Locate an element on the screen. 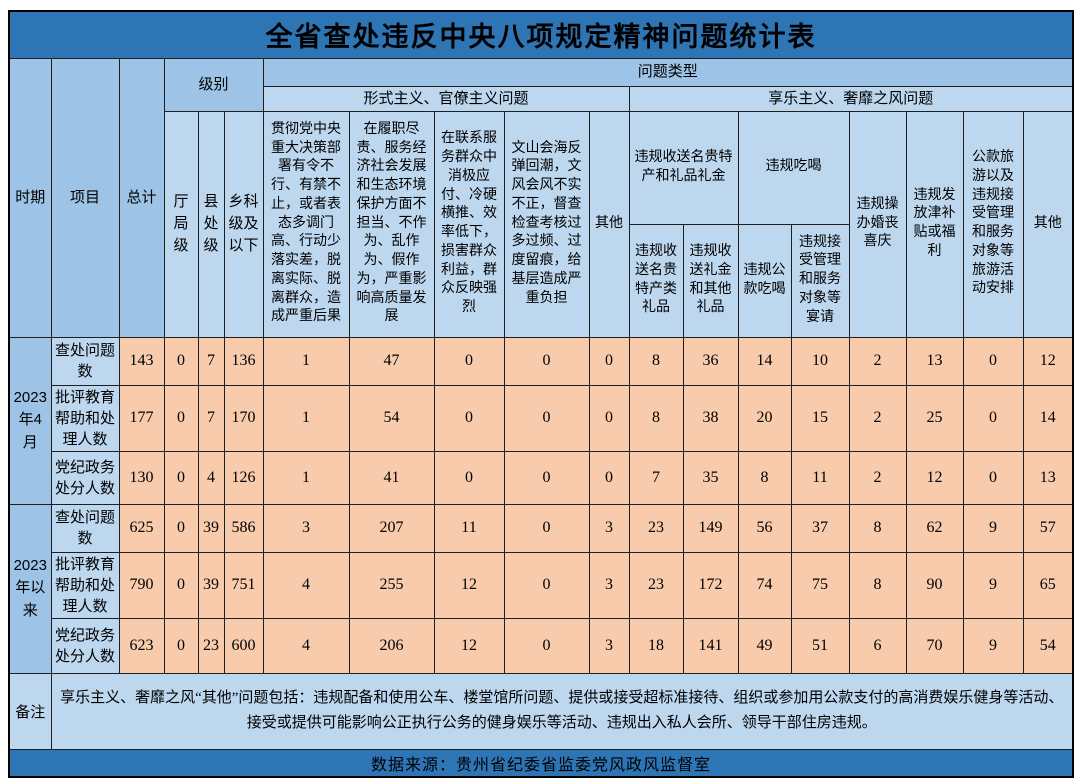 The height and width of the screenshot is (778, 1080). data-cell: 39 is located at coordinates (211, 585).